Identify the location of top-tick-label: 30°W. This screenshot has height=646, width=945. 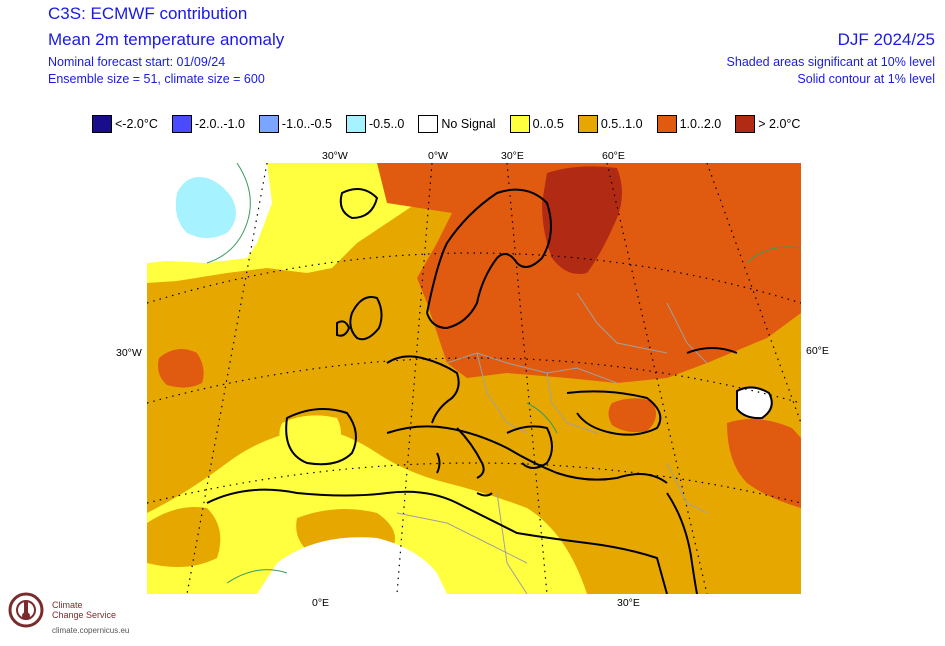
(335, 156).